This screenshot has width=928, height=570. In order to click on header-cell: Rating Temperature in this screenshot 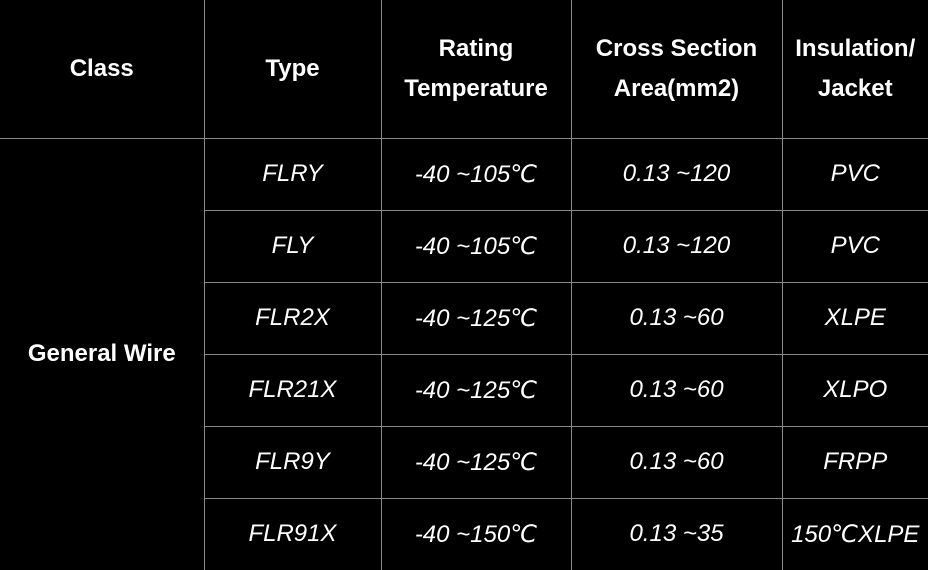, I will do `click(476, 69)`.